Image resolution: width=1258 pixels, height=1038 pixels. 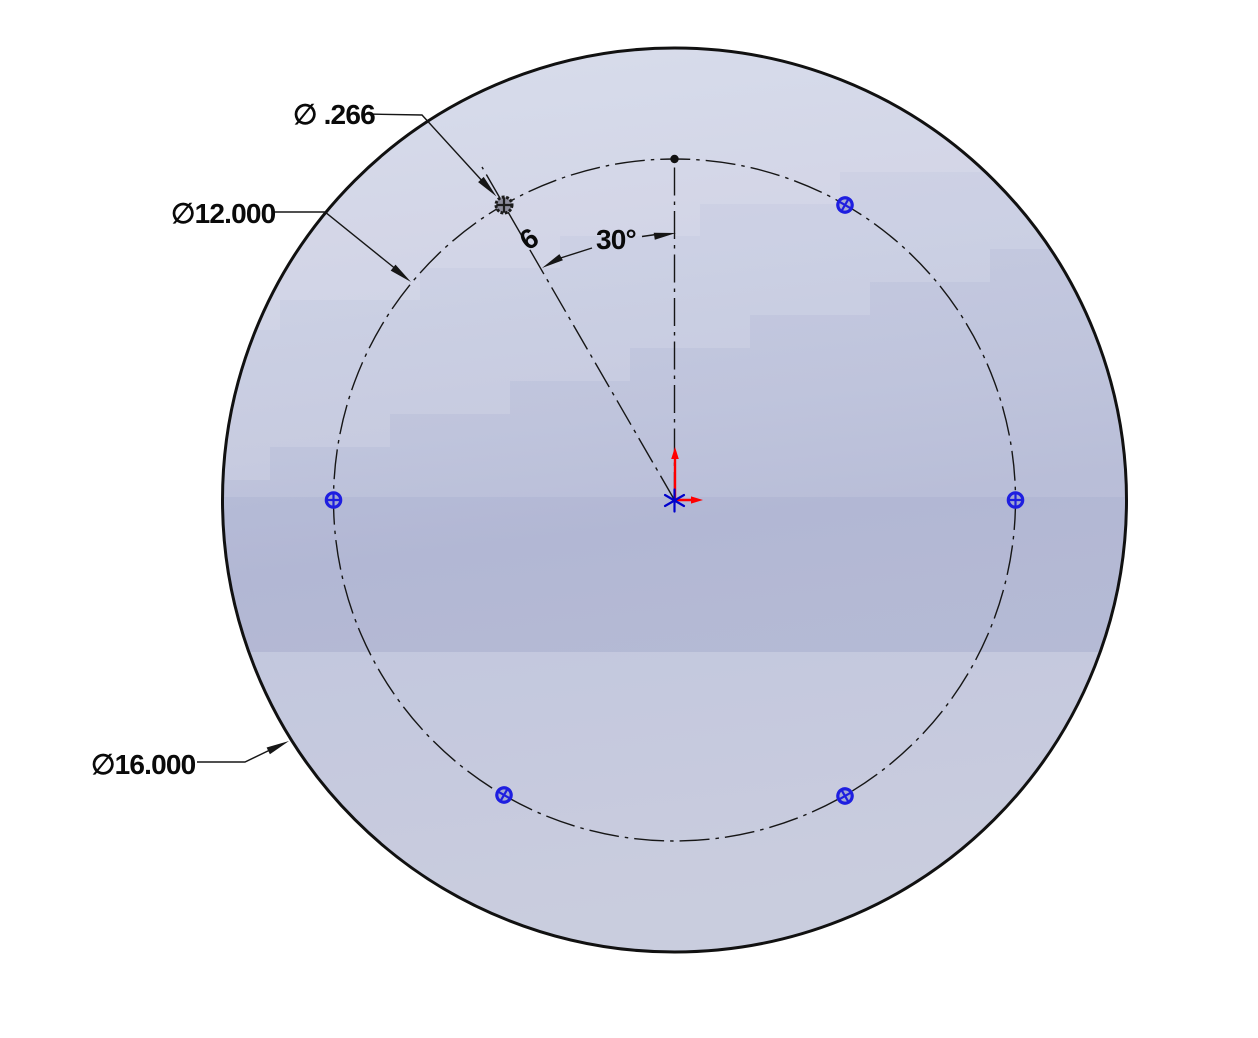 What do you see at coordinates (578, 333) in the screenshot?
I see `angled-centerline` at bounding box center [578, 333].